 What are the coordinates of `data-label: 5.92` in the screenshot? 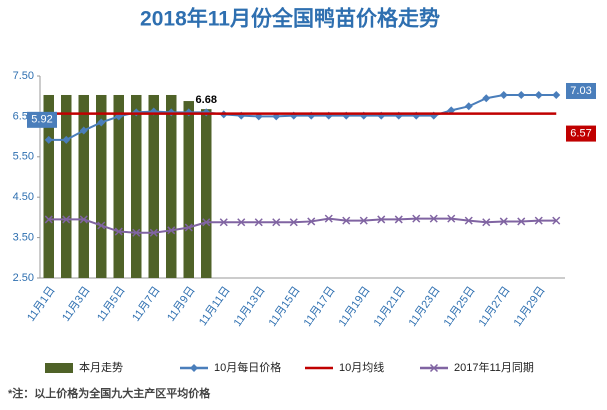 It's located at (41, 120).